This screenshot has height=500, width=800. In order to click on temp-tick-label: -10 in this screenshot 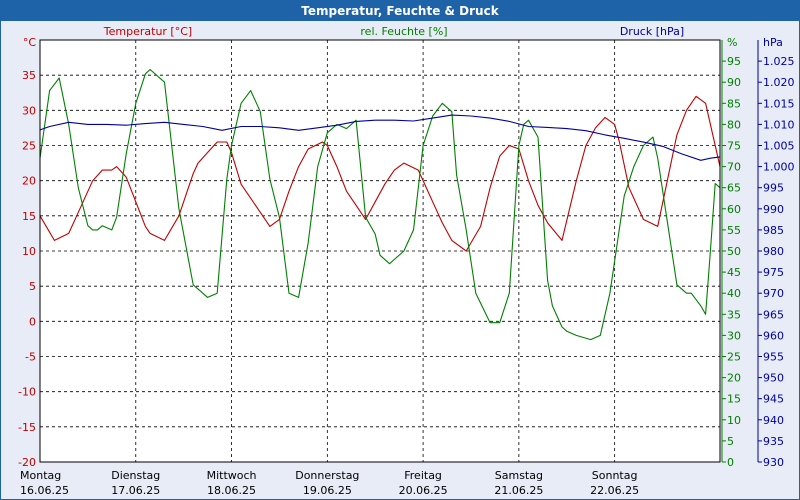, I will do `click(27, 392)`.